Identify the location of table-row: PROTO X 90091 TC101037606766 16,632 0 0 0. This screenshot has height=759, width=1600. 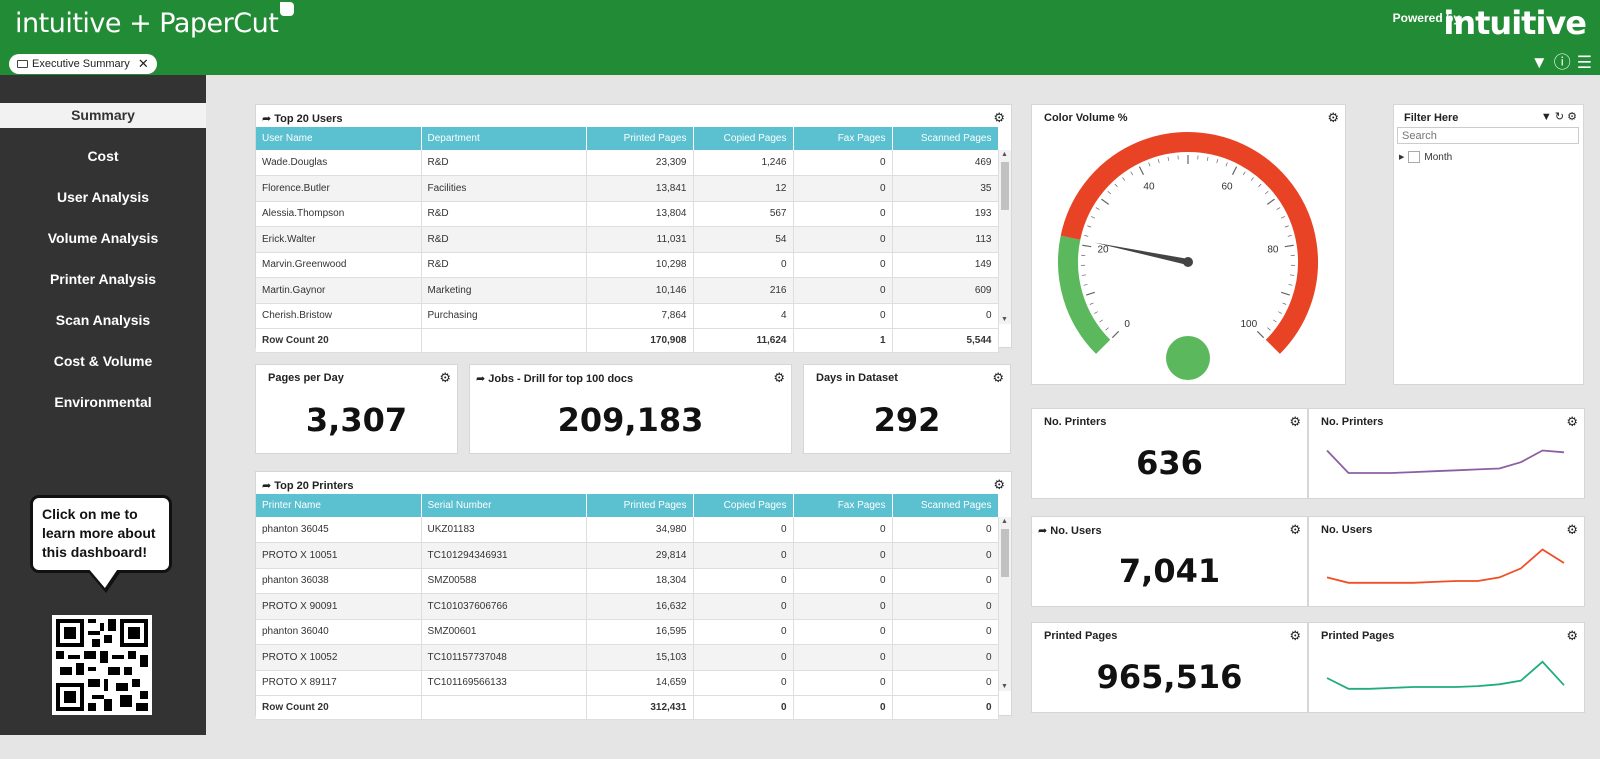
(627, 606).